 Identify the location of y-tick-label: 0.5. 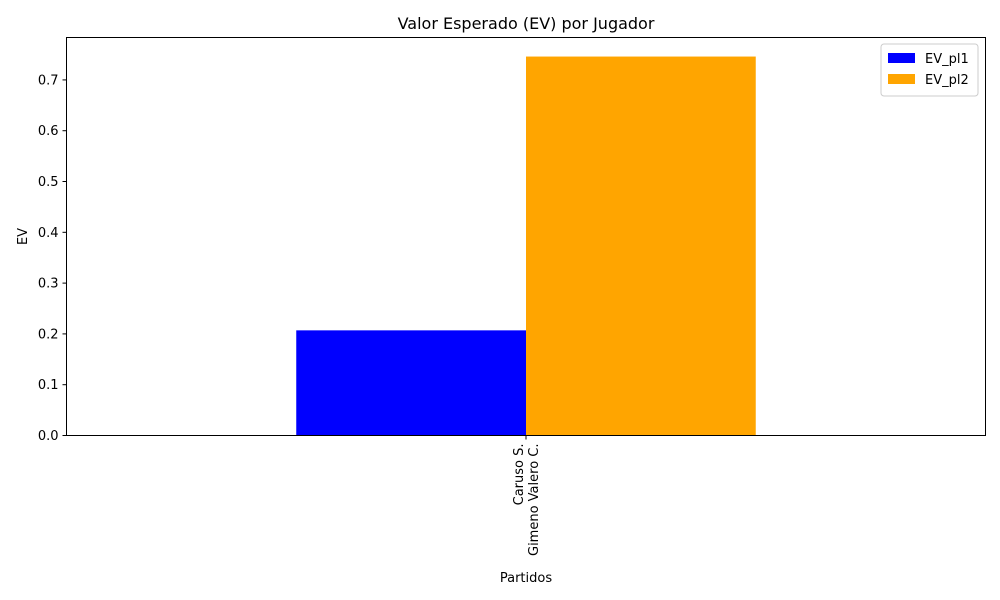
(48, 182).